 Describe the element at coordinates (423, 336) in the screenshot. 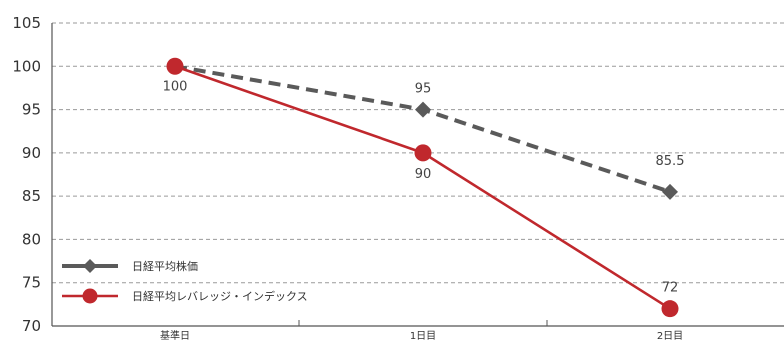

I see `x-tick-label: 1日目` at that location.